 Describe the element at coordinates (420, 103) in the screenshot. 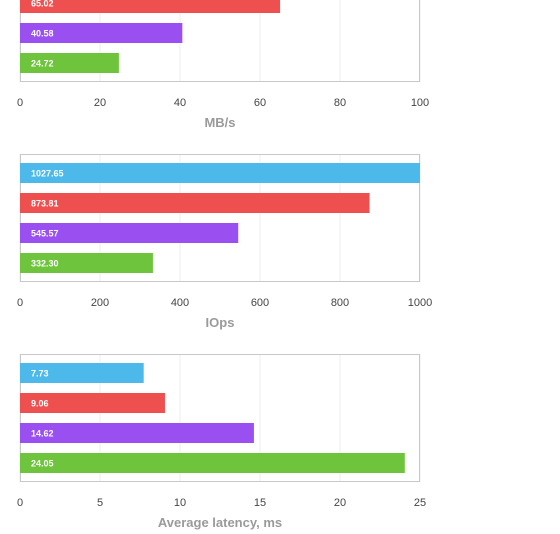

I see `x-tick-label: 100` at that location.